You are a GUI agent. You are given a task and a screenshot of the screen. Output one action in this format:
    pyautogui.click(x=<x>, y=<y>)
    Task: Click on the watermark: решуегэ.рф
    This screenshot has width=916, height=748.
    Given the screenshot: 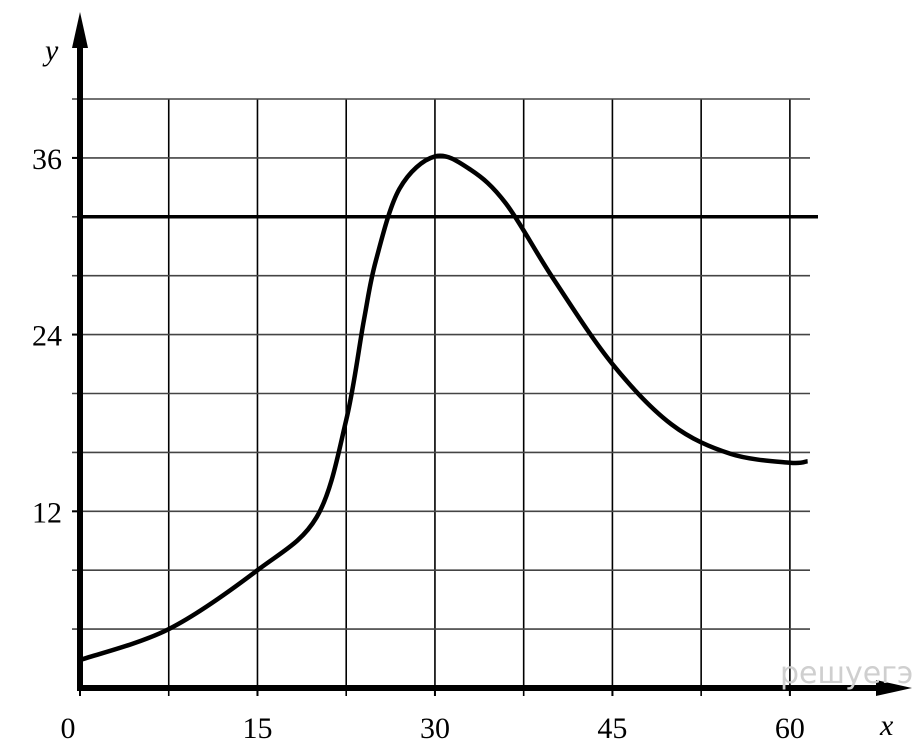 What is the action you would take?
    pyautogui.click(x=848, y=673)
    